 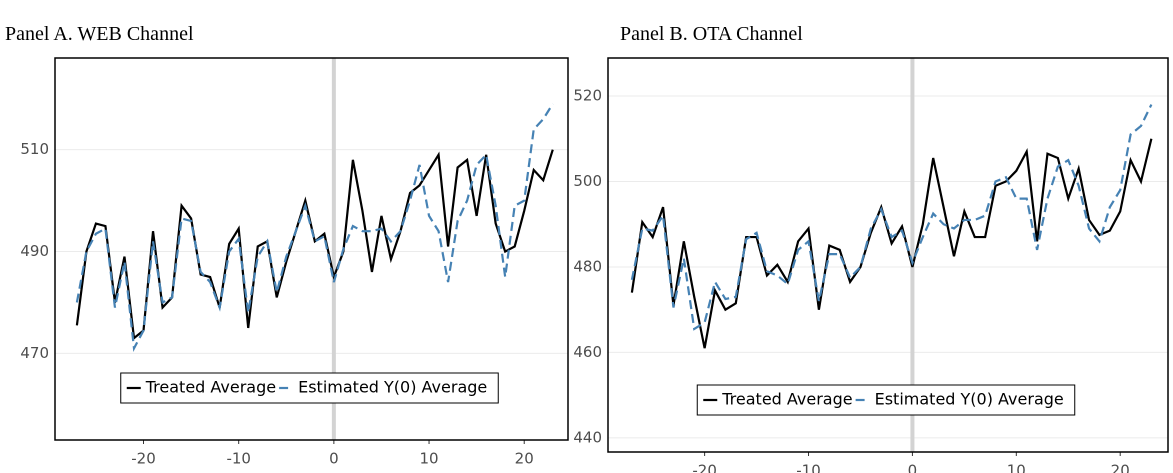 What do you see at coordinates (587, 181) in the screenshot?
I see `y-tick-label: 500` at bounding box center [587, 181].